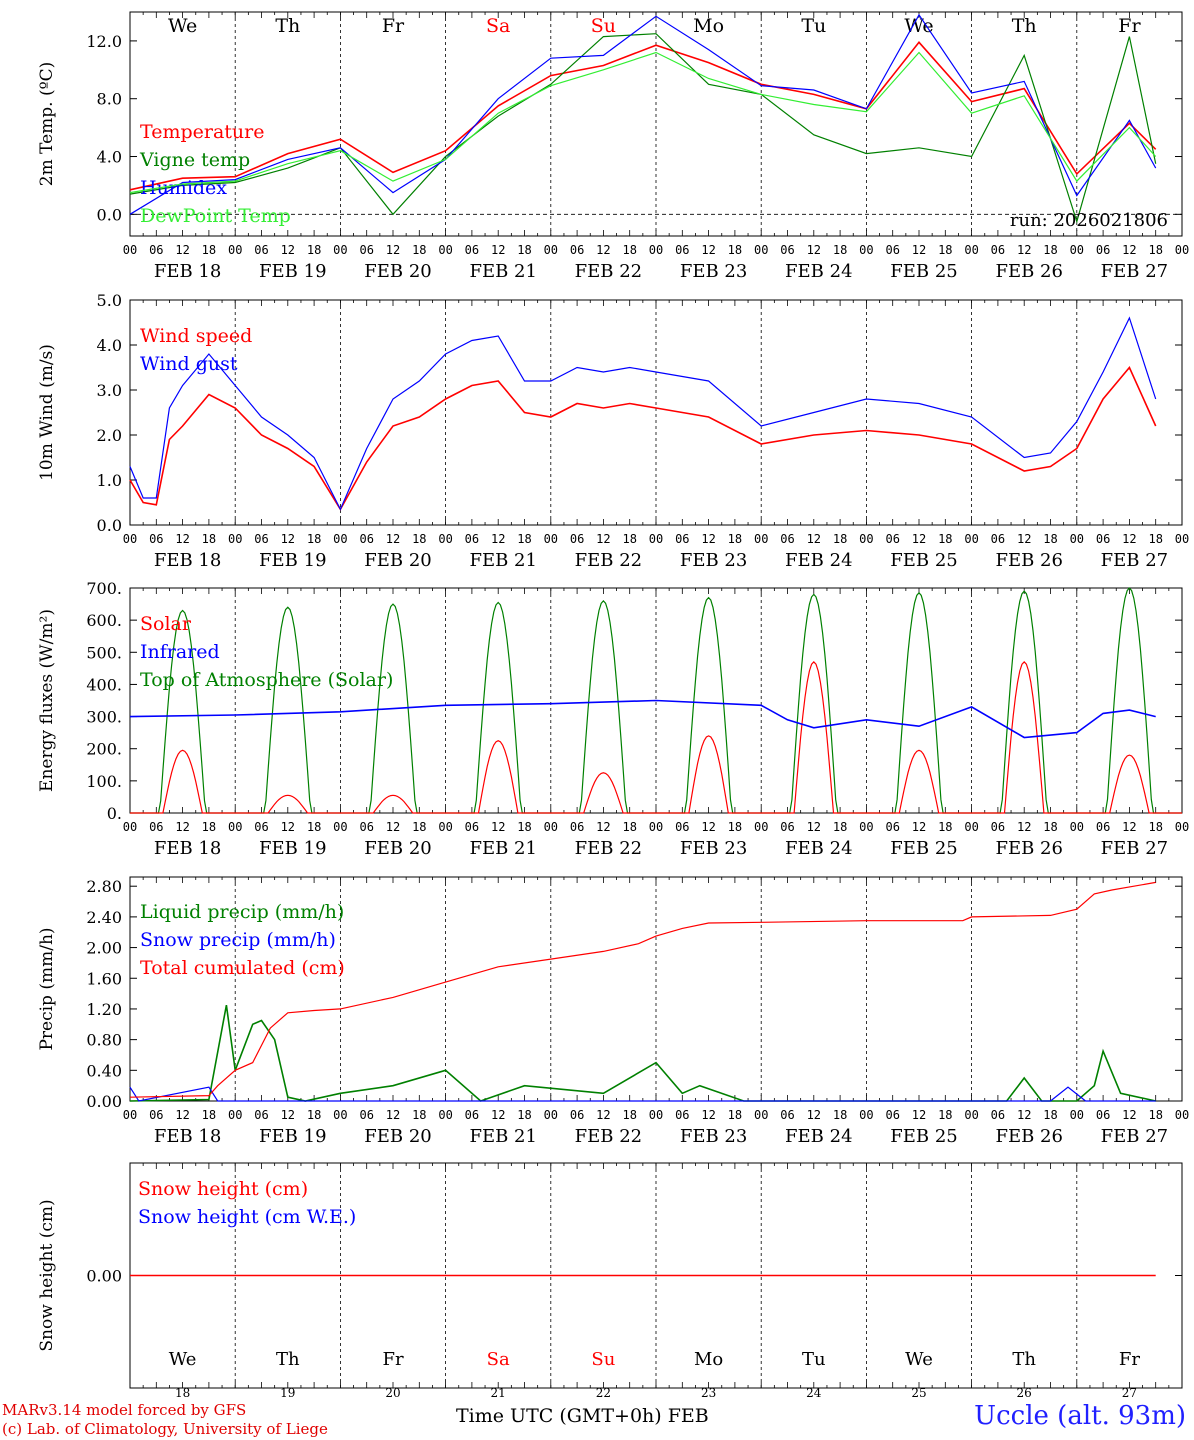  What do you see at coordinates (187, 848) in the screenshot?
I see `date-label: FEB 18` at bounding box center [187, 848].